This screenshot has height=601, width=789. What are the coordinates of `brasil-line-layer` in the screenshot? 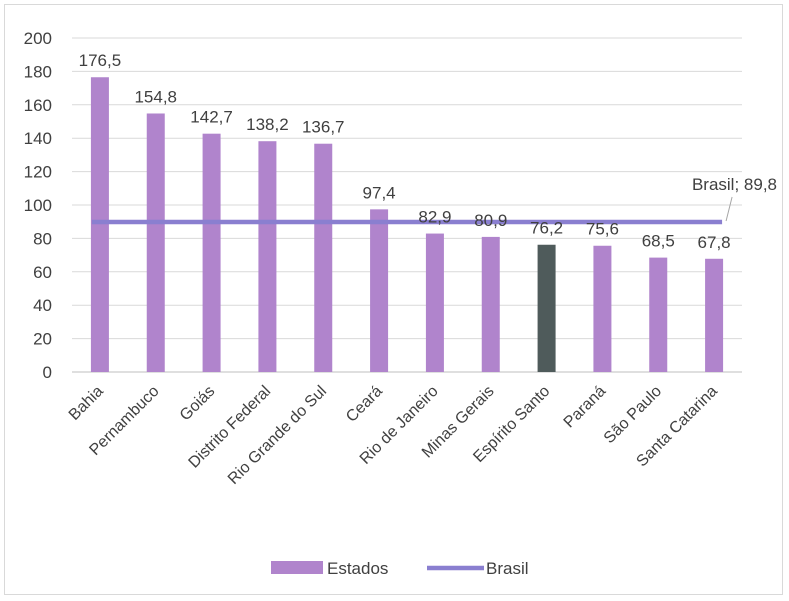 It's located at (412, 210).